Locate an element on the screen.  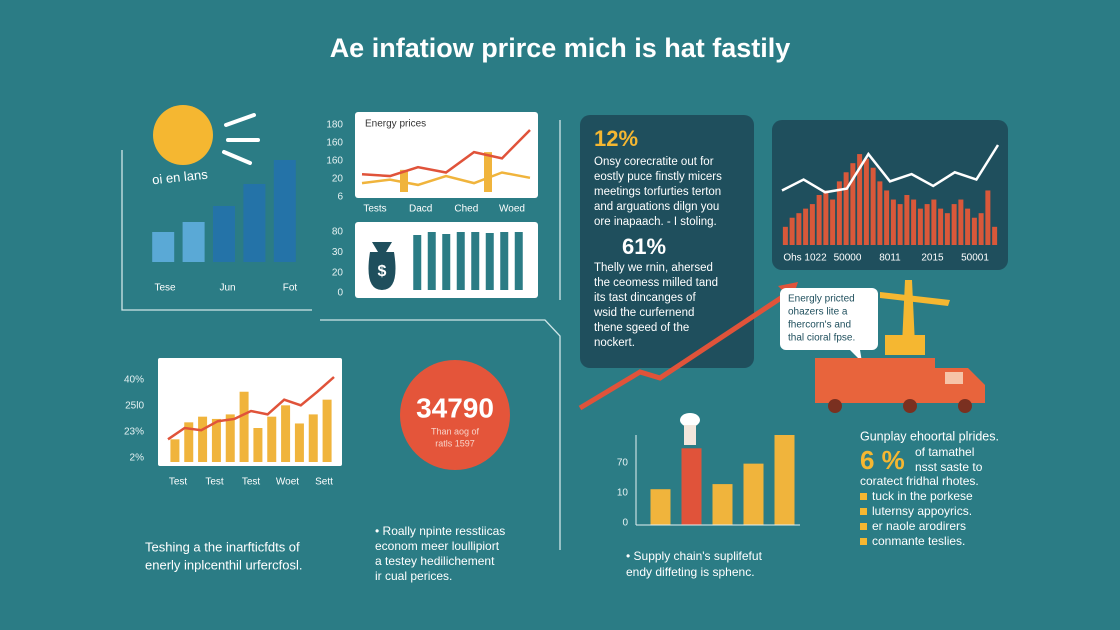
caption: • Roally npinte resstiicas is located at coordinates (440, 531).